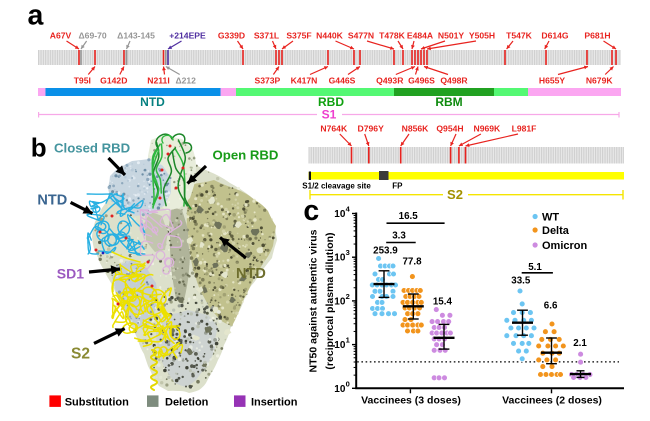 Image resolution: width=650 pixels, height=421 pixels. I want to click on svg-text: a, so click(35, 16).